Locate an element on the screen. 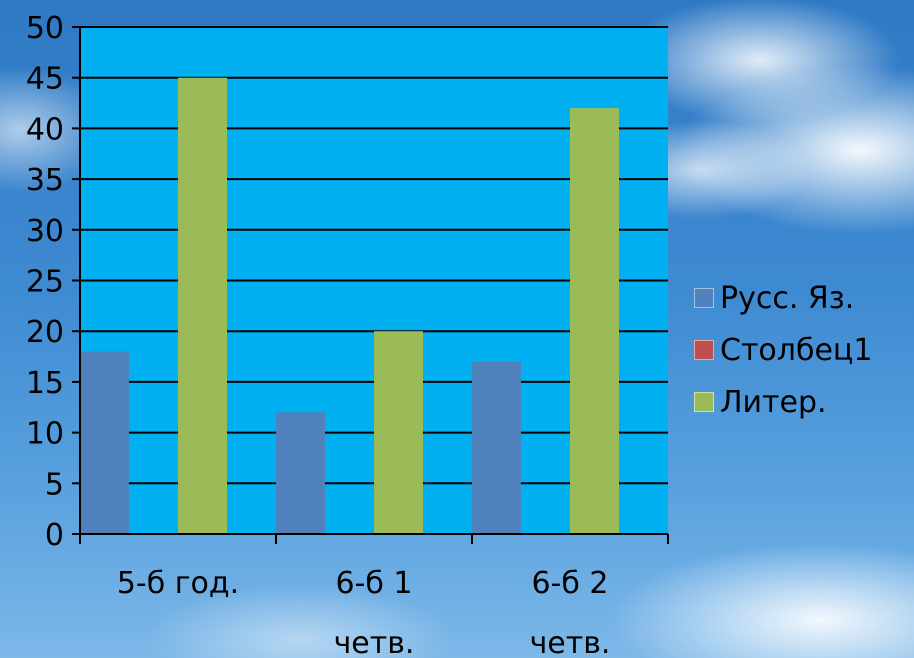  y-tick-label: 35 is located at coordinates (45, 180).